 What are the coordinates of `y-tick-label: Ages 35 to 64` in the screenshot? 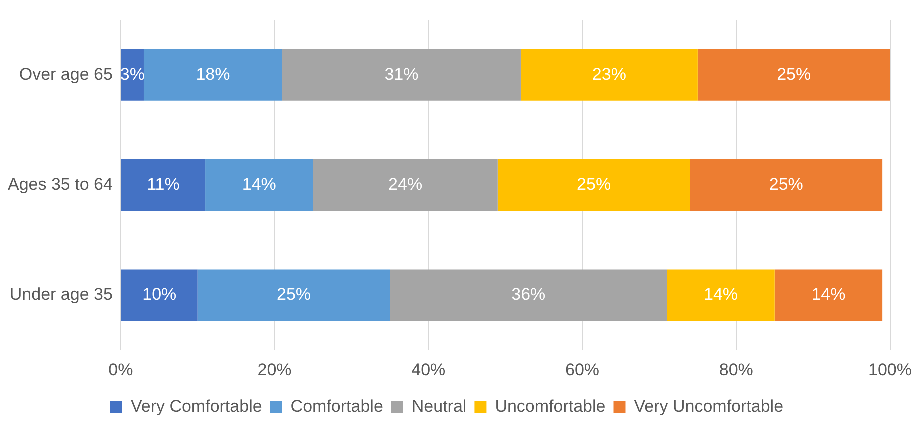 It's located at (60, 184).